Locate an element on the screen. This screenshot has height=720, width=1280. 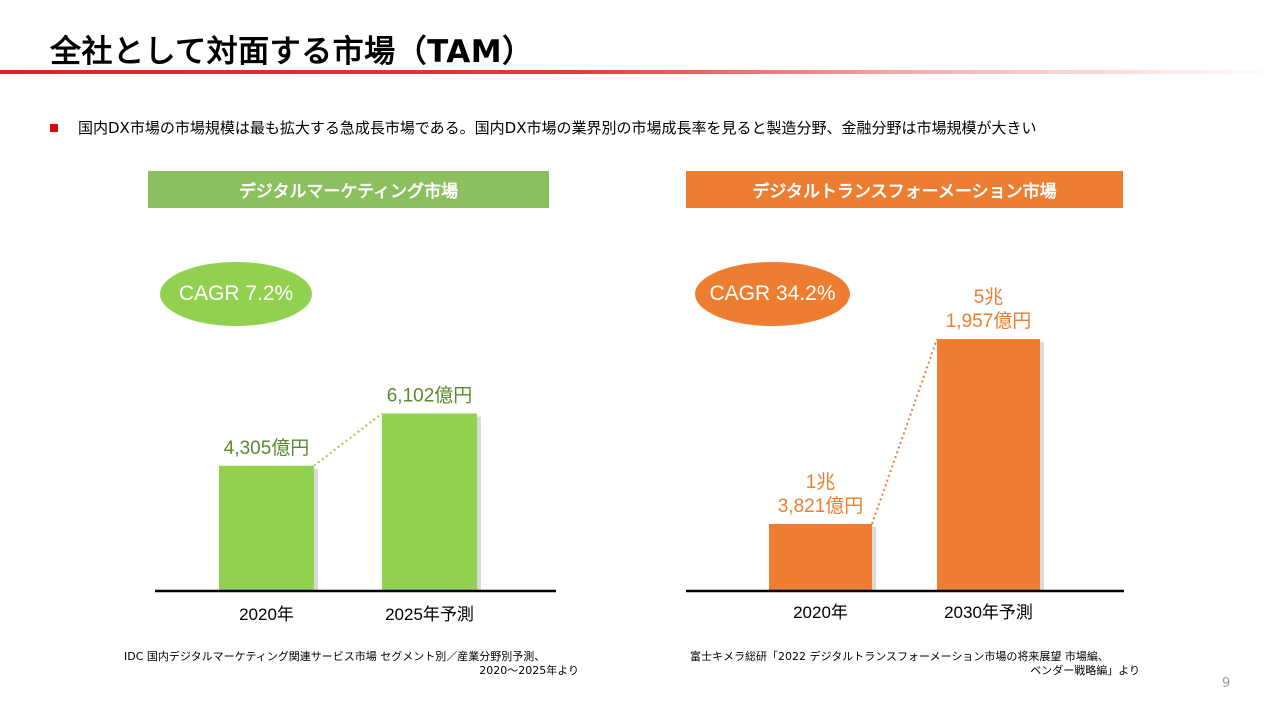
page-number: 9 is located at coordinates (1226, 683).